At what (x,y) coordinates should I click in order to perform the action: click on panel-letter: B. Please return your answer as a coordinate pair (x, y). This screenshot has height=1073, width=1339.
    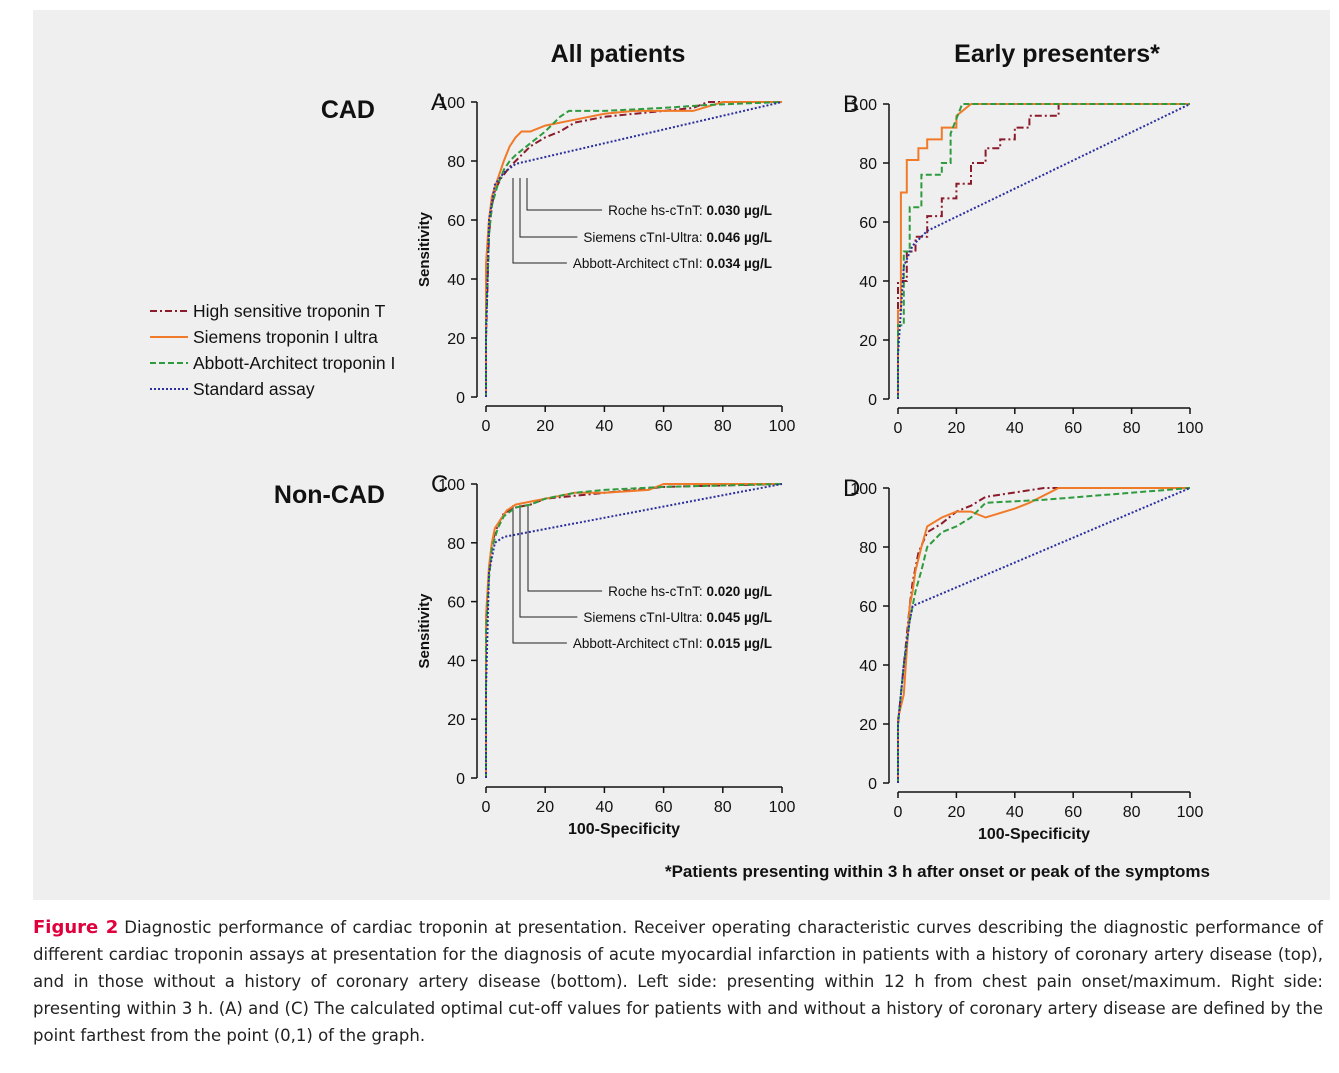
    Looking at the image, I should click on (851, 104).